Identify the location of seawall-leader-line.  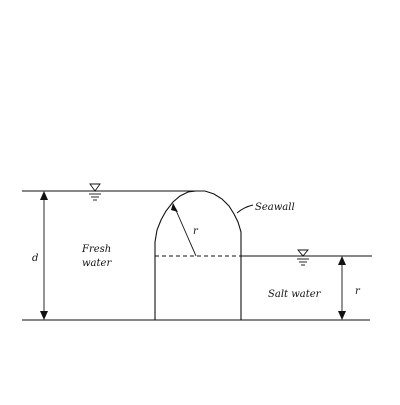
(245, 209).